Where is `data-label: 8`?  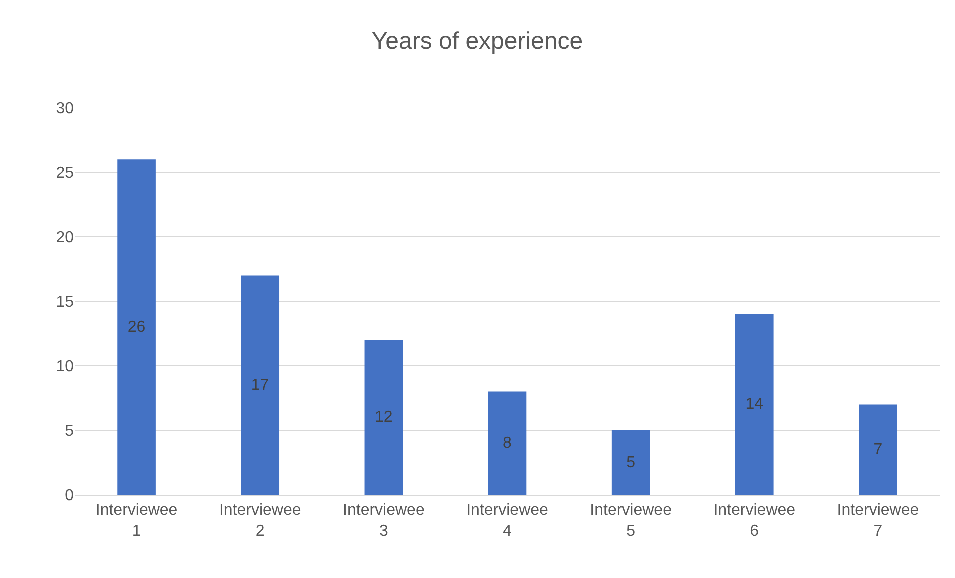
data-label: 8 is located at coordinates (507, 443).